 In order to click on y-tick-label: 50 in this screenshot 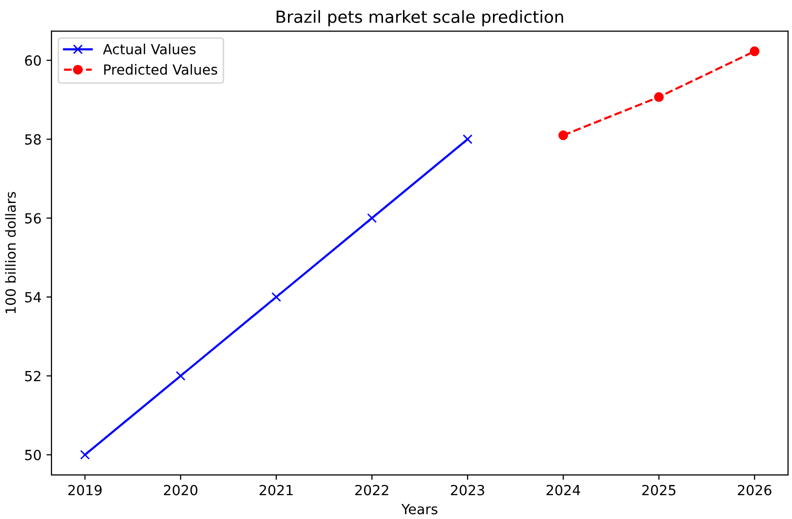, I will do `click(33, 455)`.